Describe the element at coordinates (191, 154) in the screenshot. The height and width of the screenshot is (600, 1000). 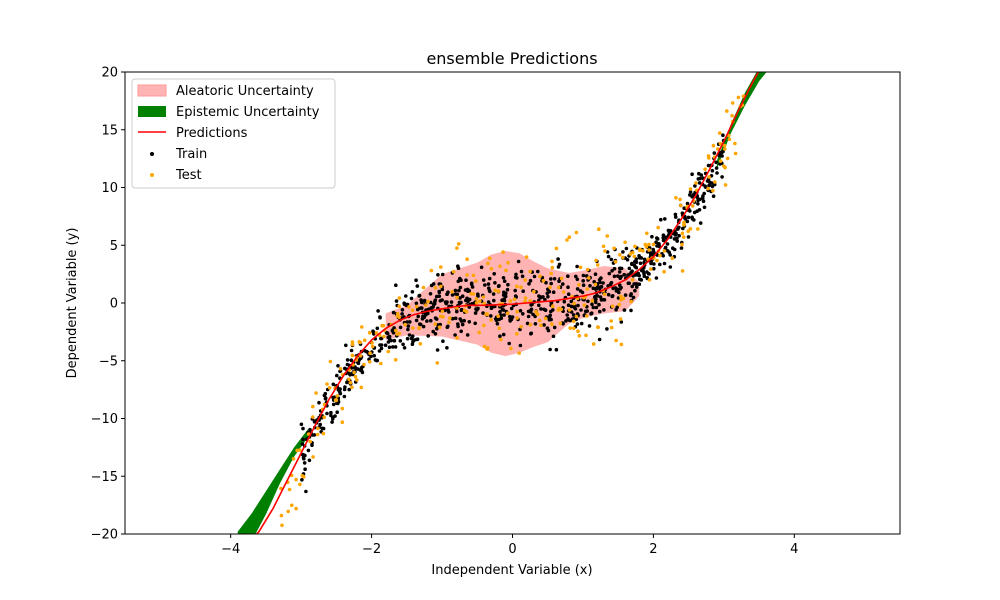
I see `legend-label-train: Train` at that location.